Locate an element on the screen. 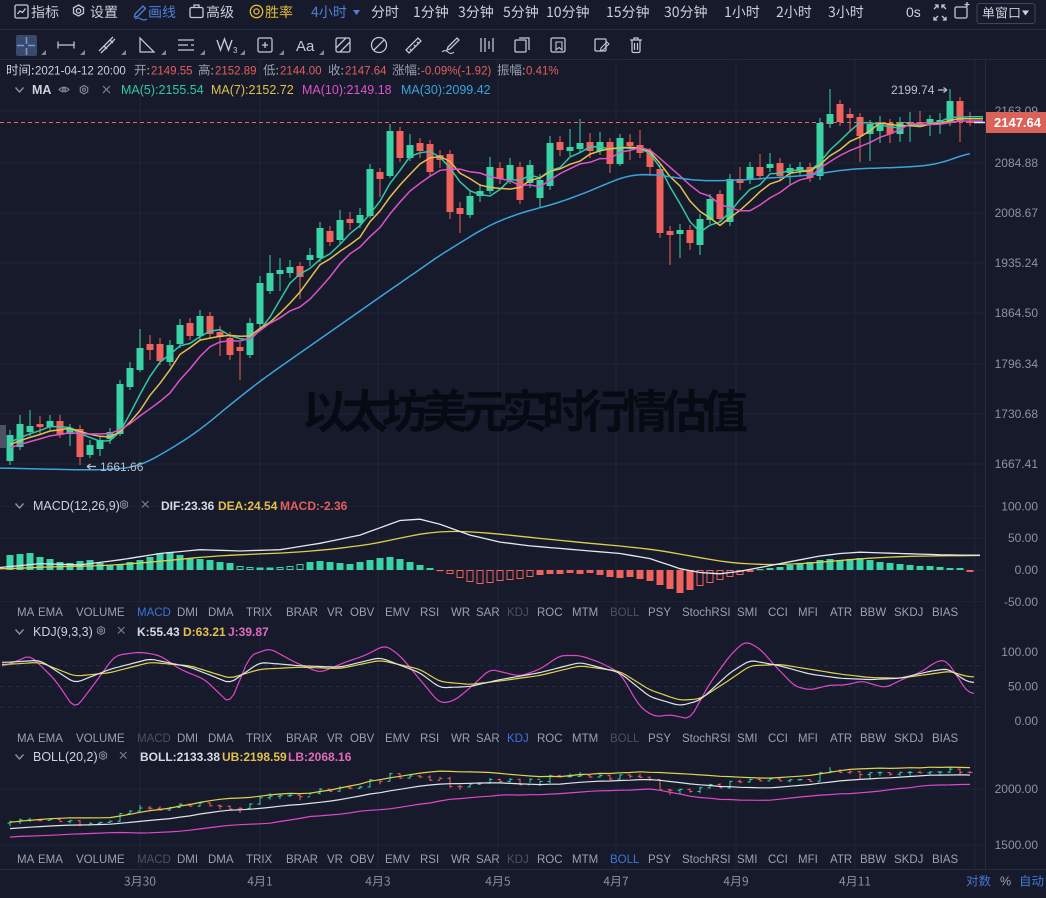 This screenshot has height=898, width=1046. svg-text: DIF:23.36 is located at coordinates (188, 506).